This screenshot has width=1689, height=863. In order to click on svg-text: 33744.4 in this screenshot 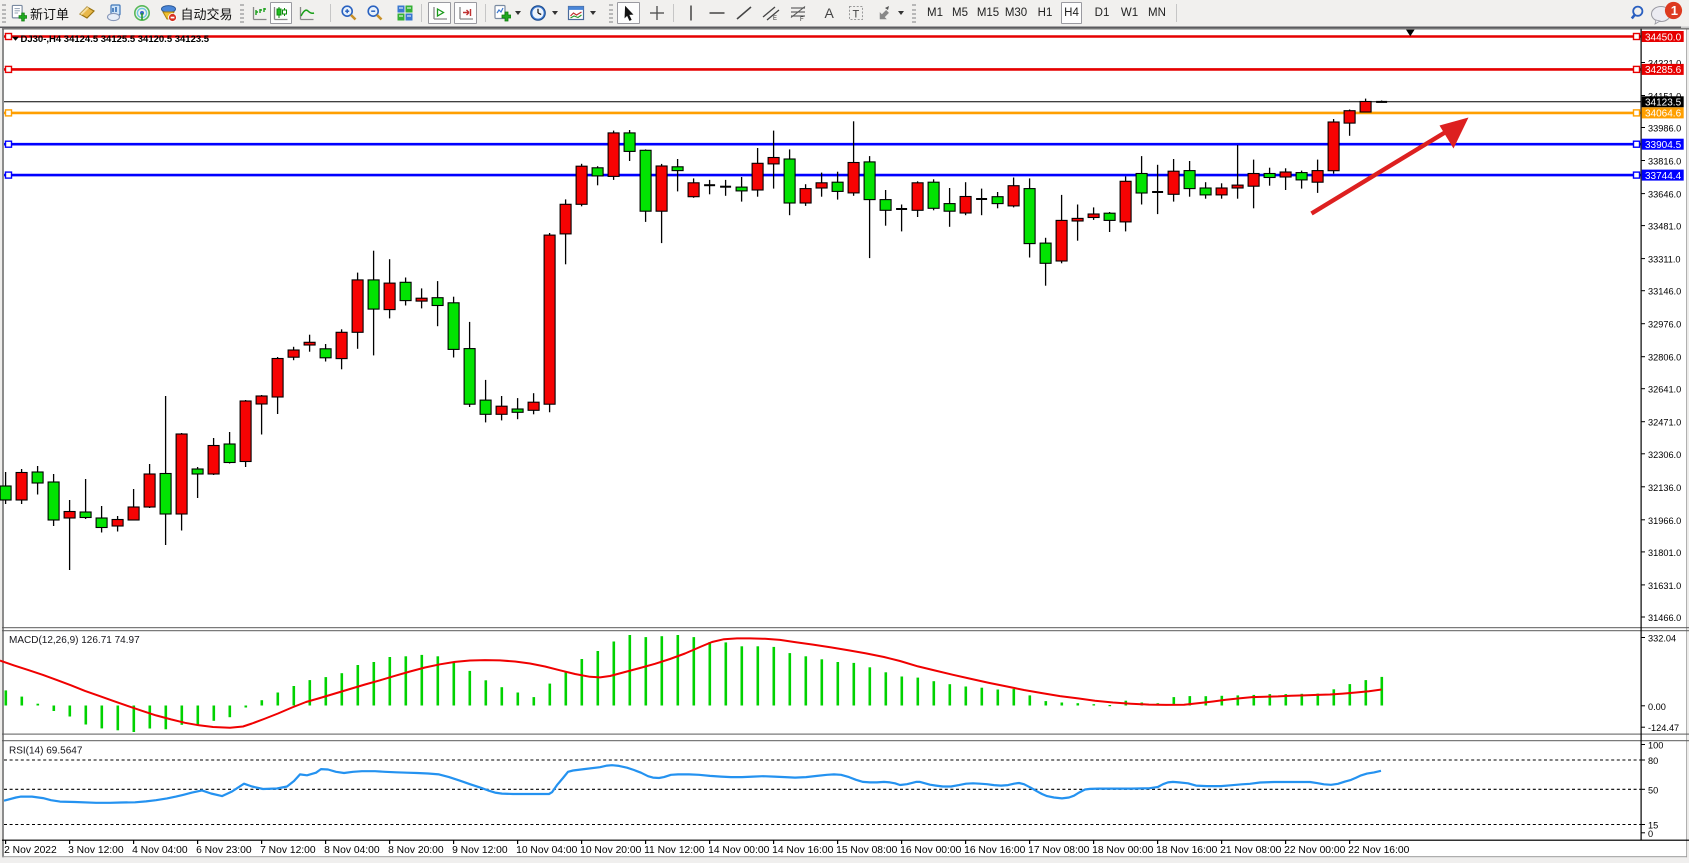, I will do `click(1663, 176)`.